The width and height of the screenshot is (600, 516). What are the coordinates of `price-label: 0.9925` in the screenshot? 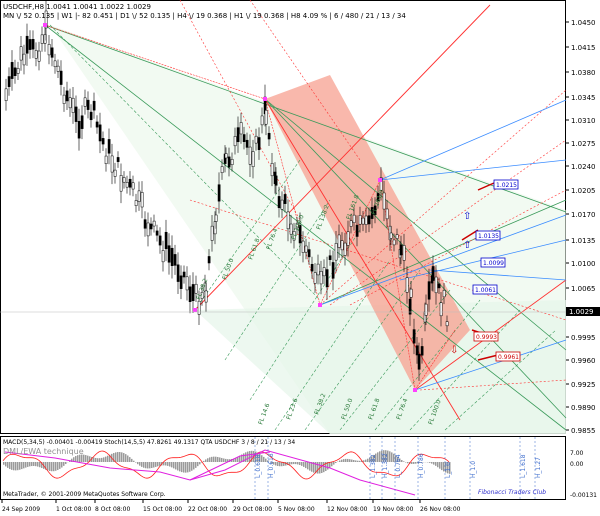 It's located at (583, 385).